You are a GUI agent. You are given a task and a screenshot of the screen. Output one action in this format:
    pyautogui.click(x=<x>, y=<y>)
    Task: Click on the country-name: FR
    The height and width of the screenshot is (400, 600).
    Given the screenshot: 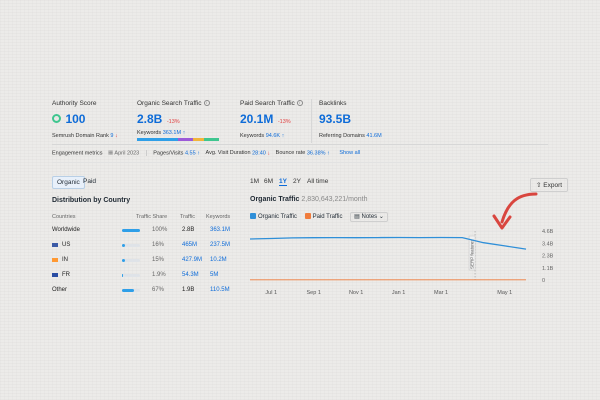 What is the action you would take?
    pyautogui.click(x=66, y=275)
    